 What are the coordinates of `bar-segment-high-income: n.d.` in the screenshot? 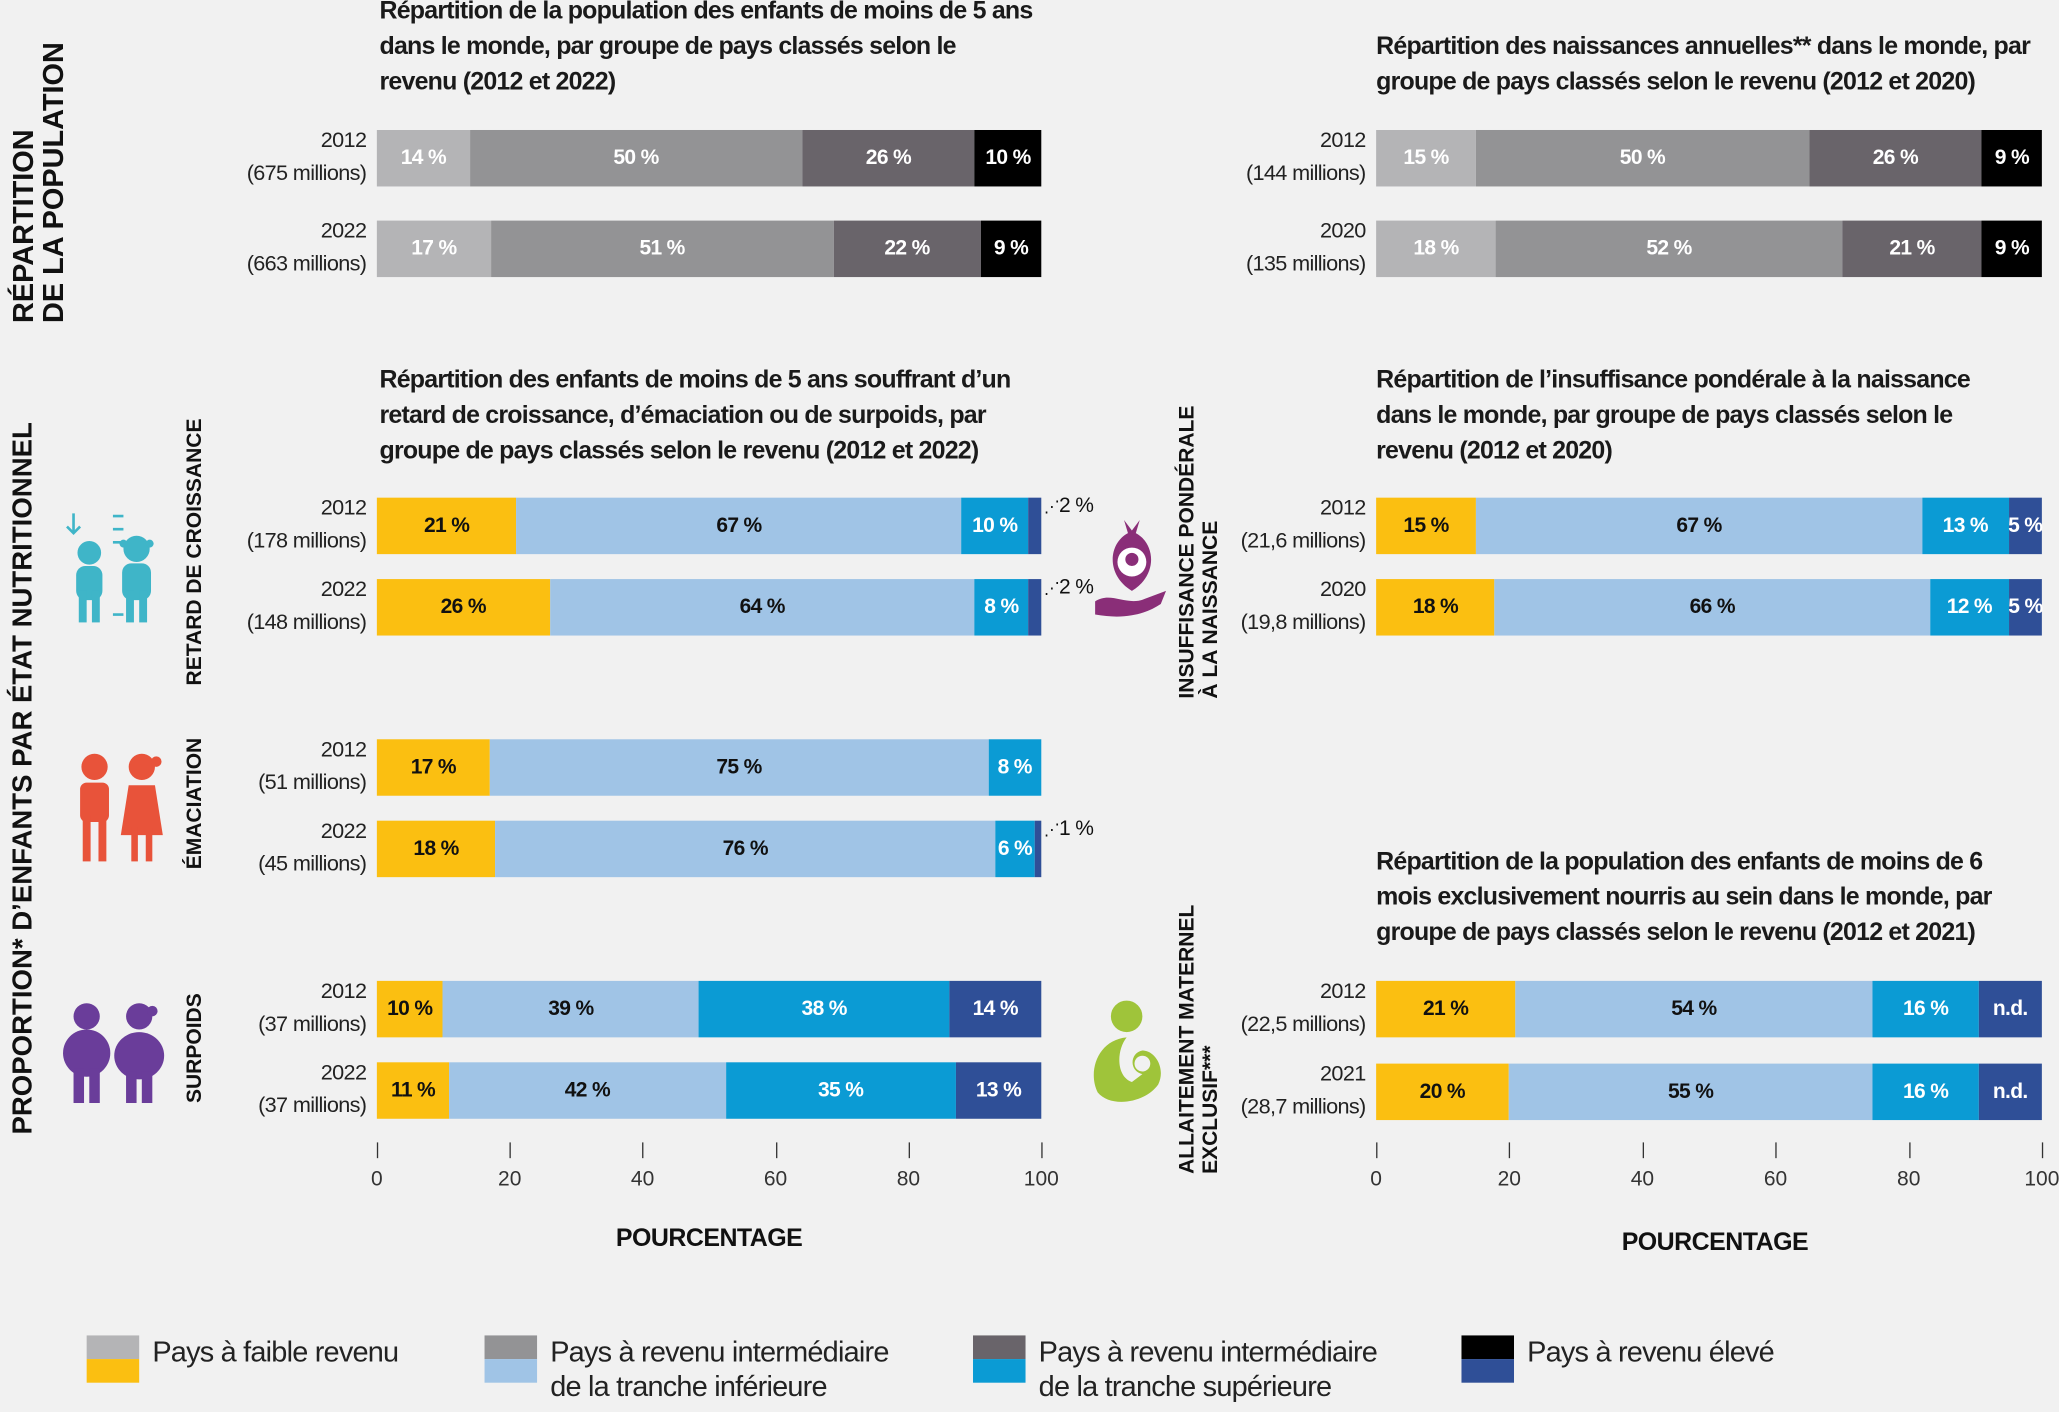 It's located at (2010, 1009).